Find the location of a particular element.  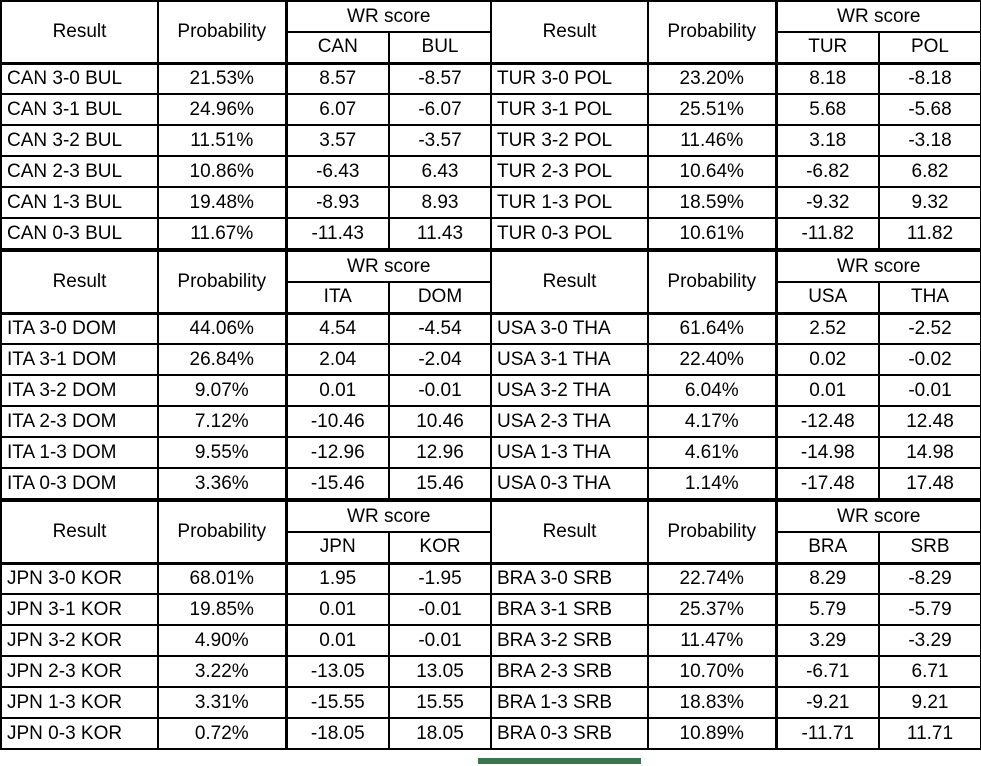

probability-cell: 3.22% is located at coordinates (222, 671).